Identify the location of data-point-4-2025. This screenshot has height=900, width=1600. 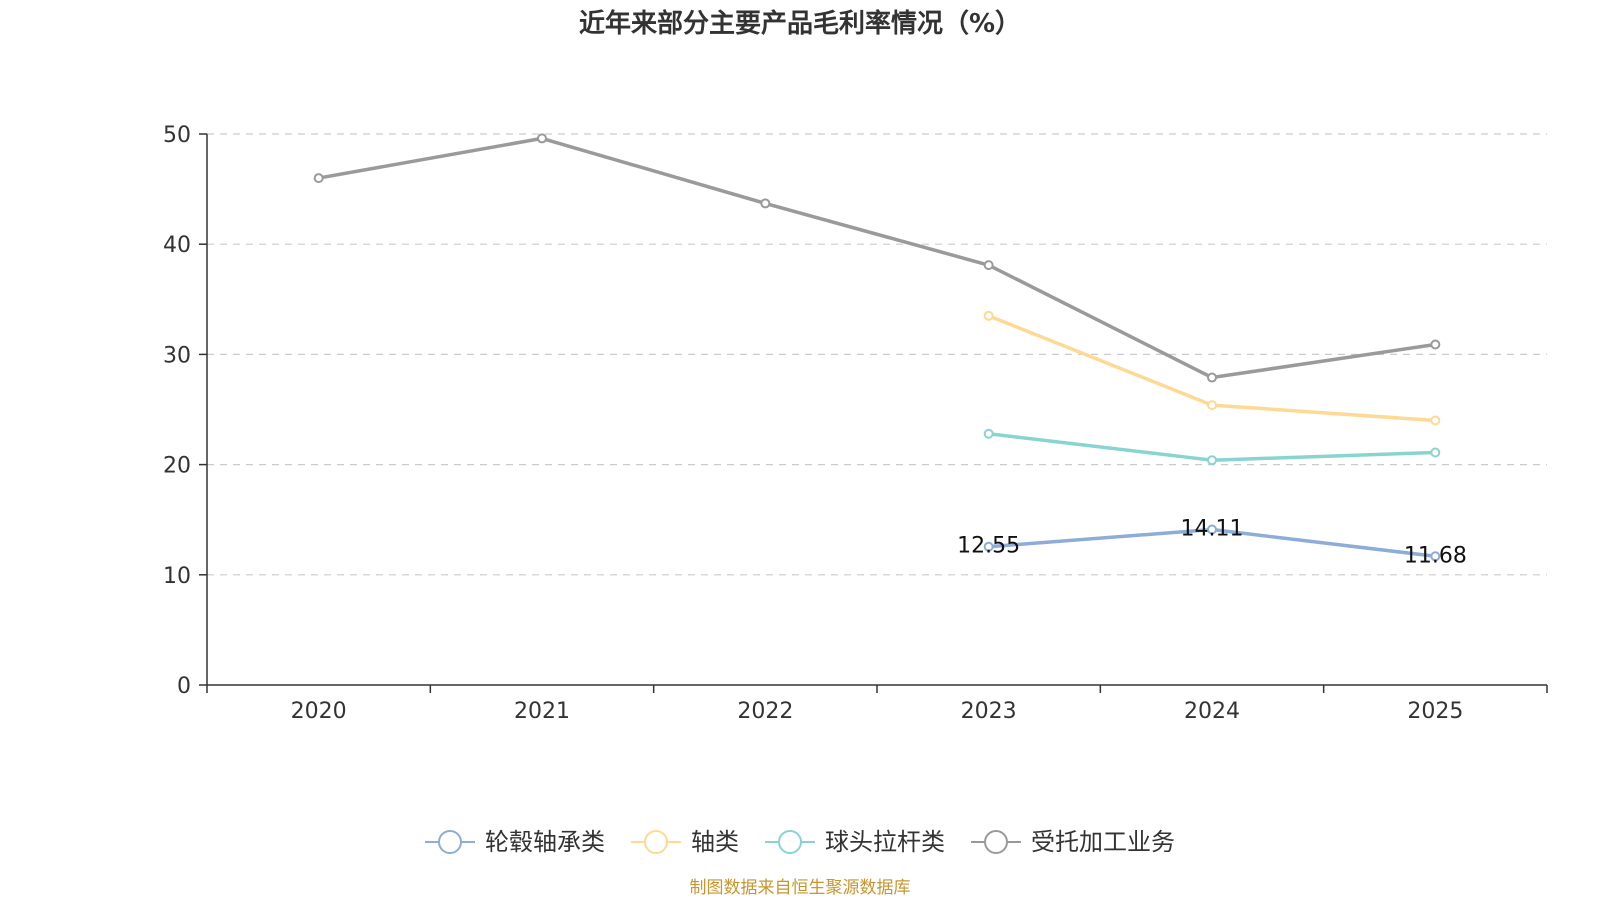
(1435, 344).